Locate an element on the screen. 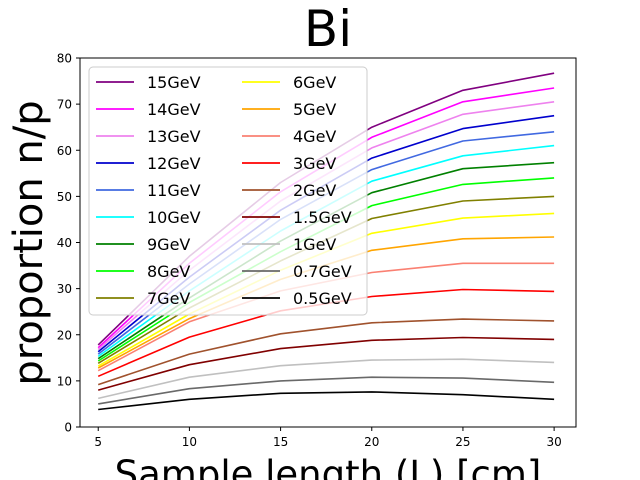 The height and width of the screenshot is (480, 640). y-tick-label: 70 is located at coordinates (64, 105).